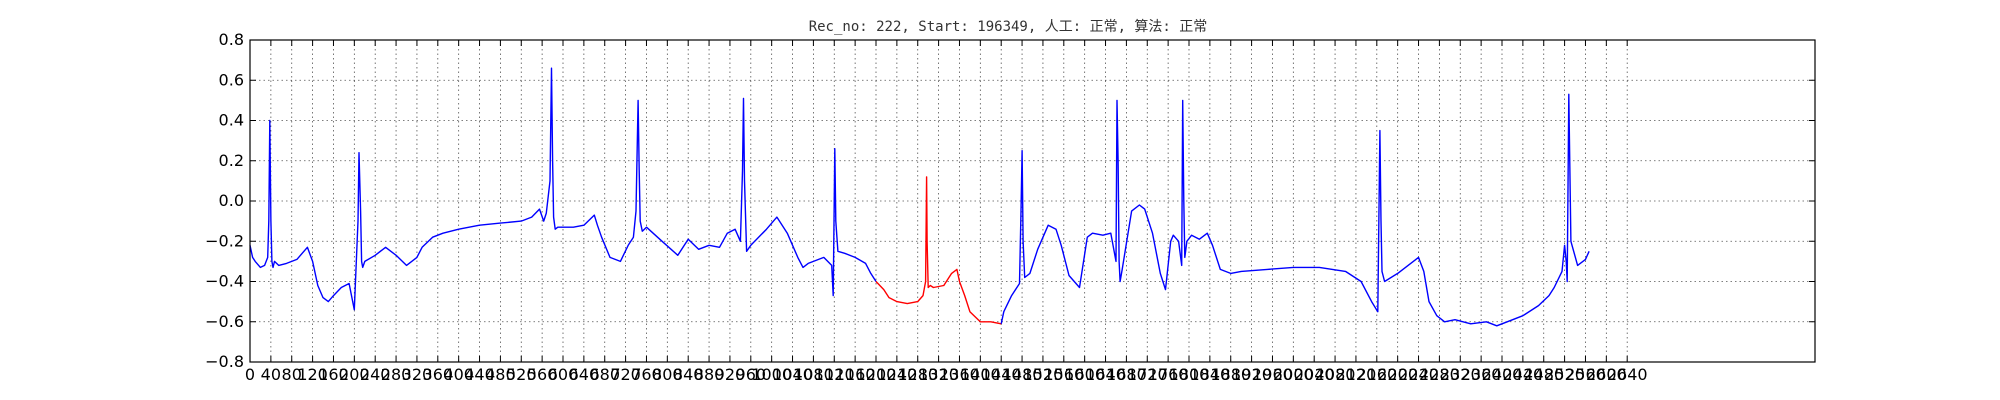 The width and height of the screenshot is (2000, 400). Describe the element at coordinates (563, 374) in the screenshot. I see `x-tick-label: 600` at that location.